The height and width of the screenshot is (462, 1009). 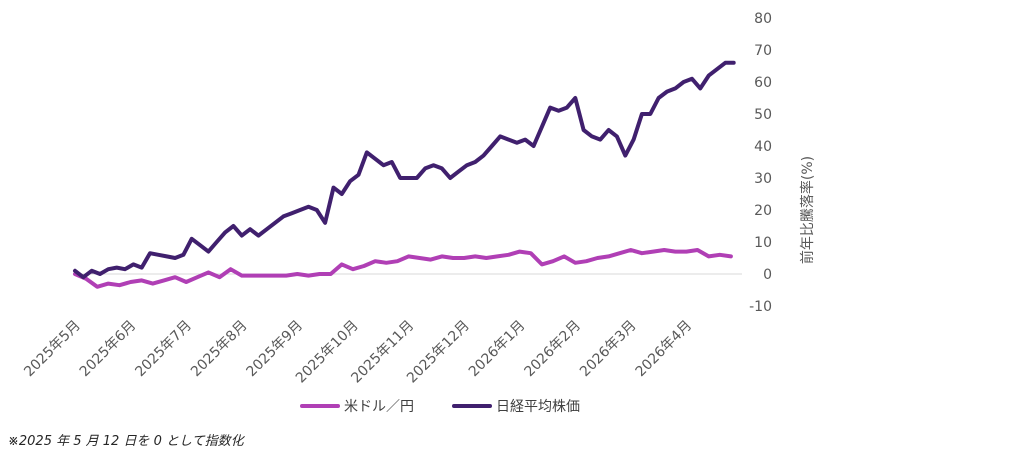 I want to click on legend-item-nikkei: 日経平均株価, so click(x=516, y=406).